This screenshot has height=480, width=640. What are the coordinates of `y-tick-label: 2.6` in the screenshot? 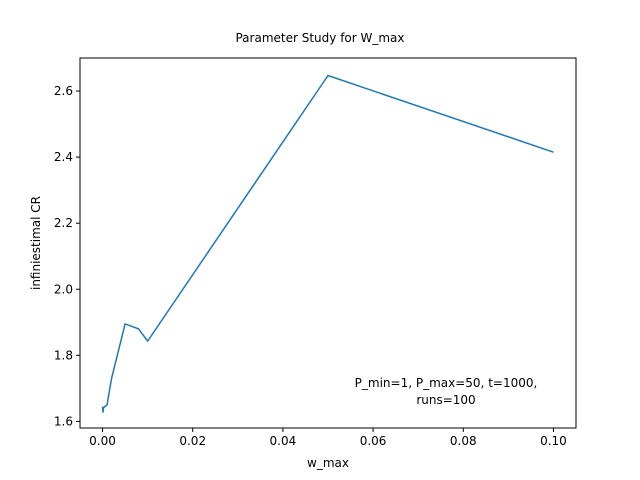 It's located at (63, 91).